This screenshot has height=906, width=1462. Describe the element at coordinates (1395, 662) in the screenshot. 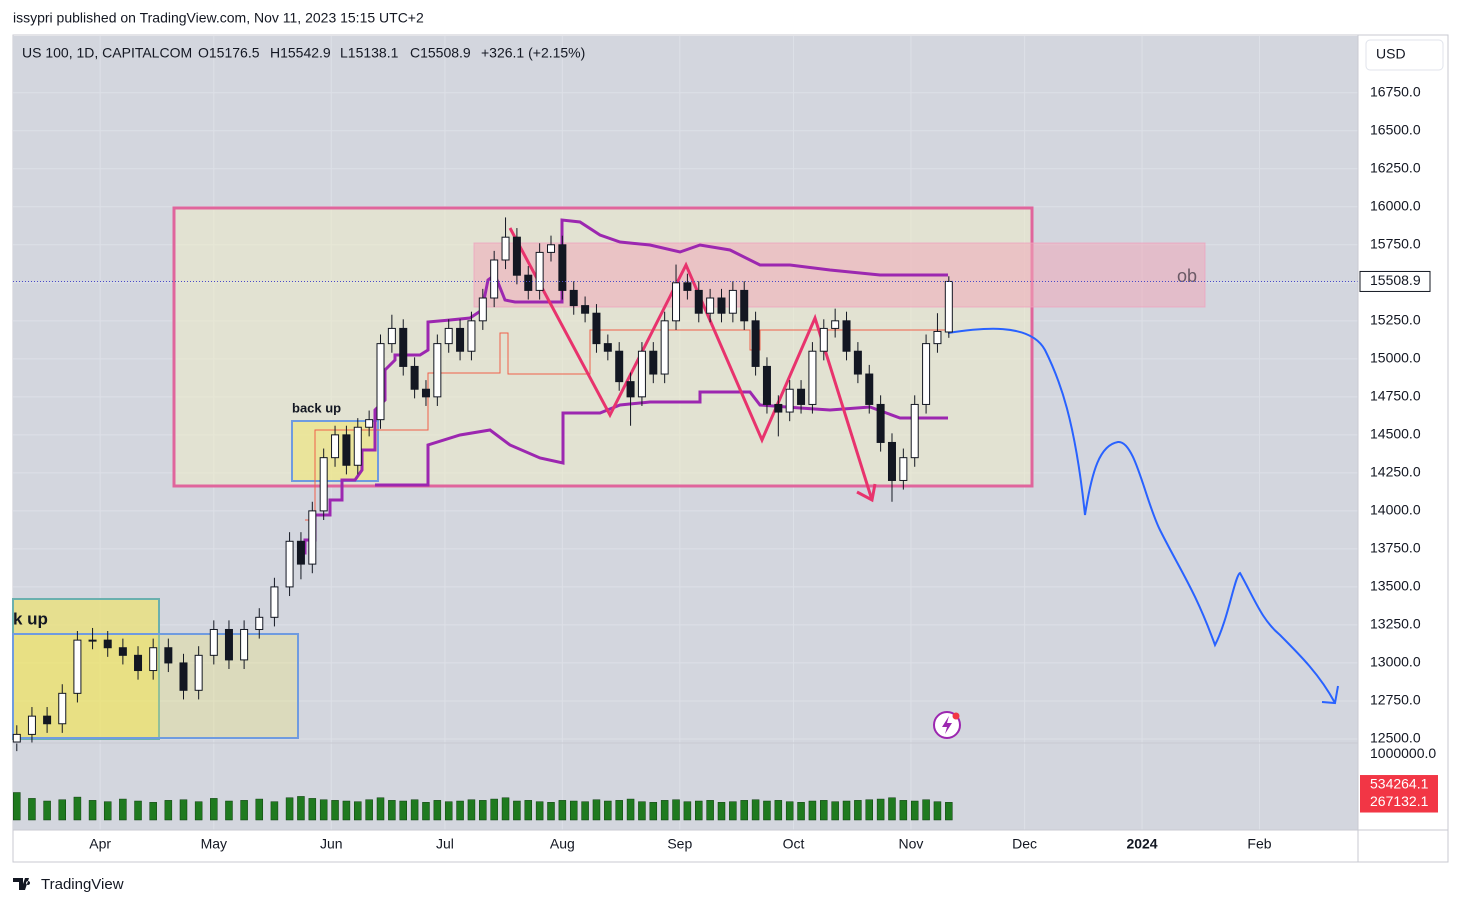

I see `y-tick-label: 13000.0` at that location.